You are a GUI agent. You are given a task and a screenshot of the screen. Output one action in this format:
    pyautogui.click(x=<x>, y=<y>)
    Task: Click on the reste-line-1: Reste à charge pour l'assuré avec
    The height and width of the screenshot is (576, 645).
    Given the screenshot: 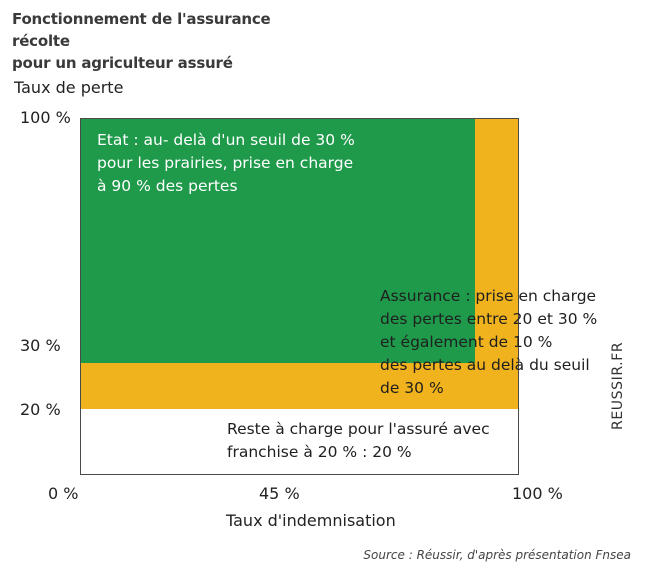 What is the action you would take?
    pyautogui.click(x=358, y=429)
    